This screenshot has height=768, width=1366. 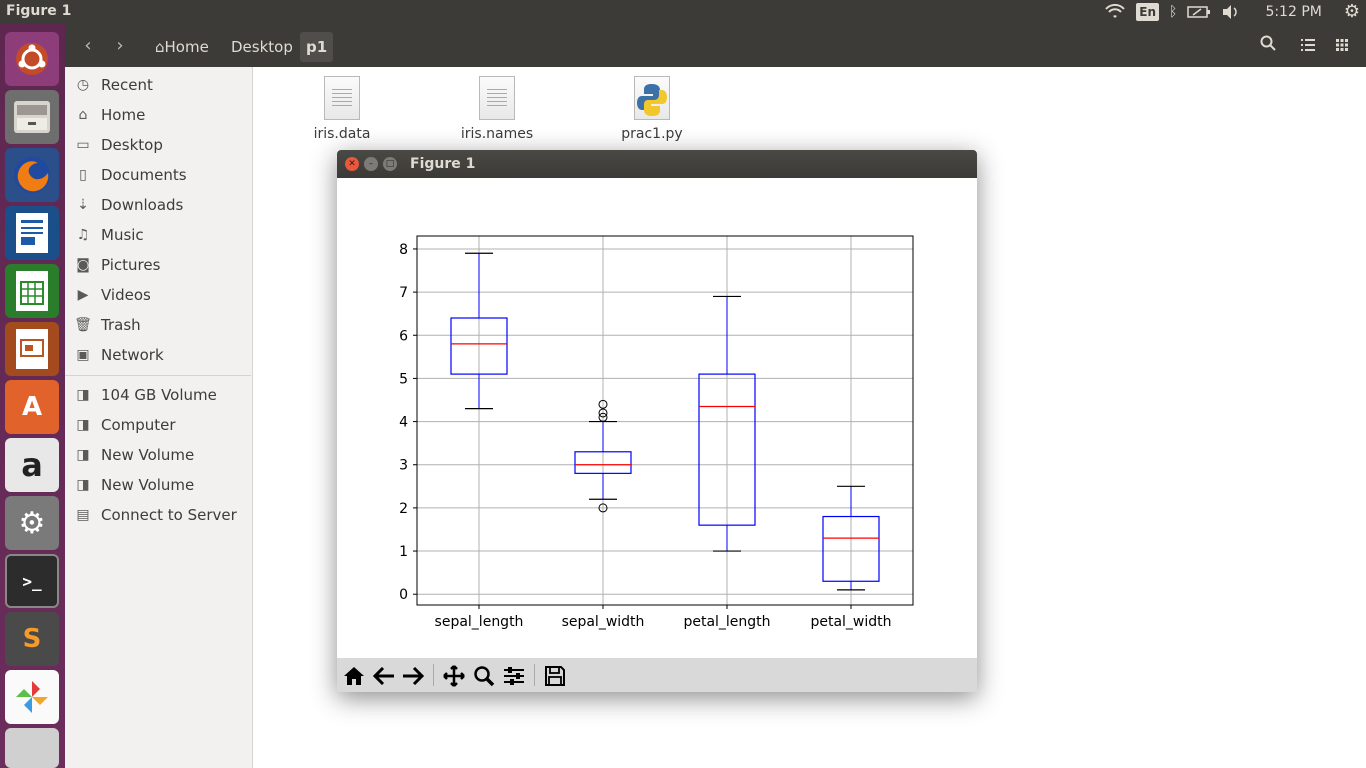 What do you see at coordinates (83, 295) in the screenshot?
I see `video-icon: ▶` at bounding box center [83, 295].